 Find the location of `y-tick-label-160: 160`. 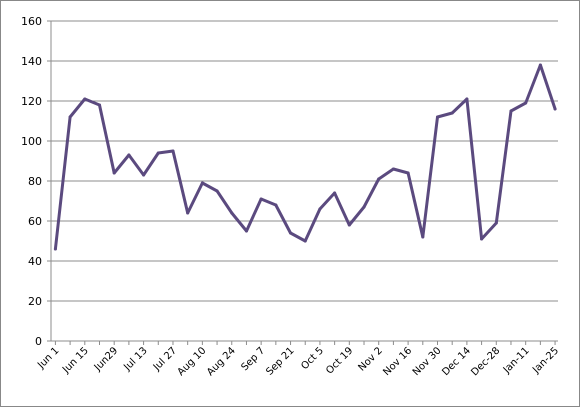

y-tick-label-160: 160 is located at coordinates (31, 21).